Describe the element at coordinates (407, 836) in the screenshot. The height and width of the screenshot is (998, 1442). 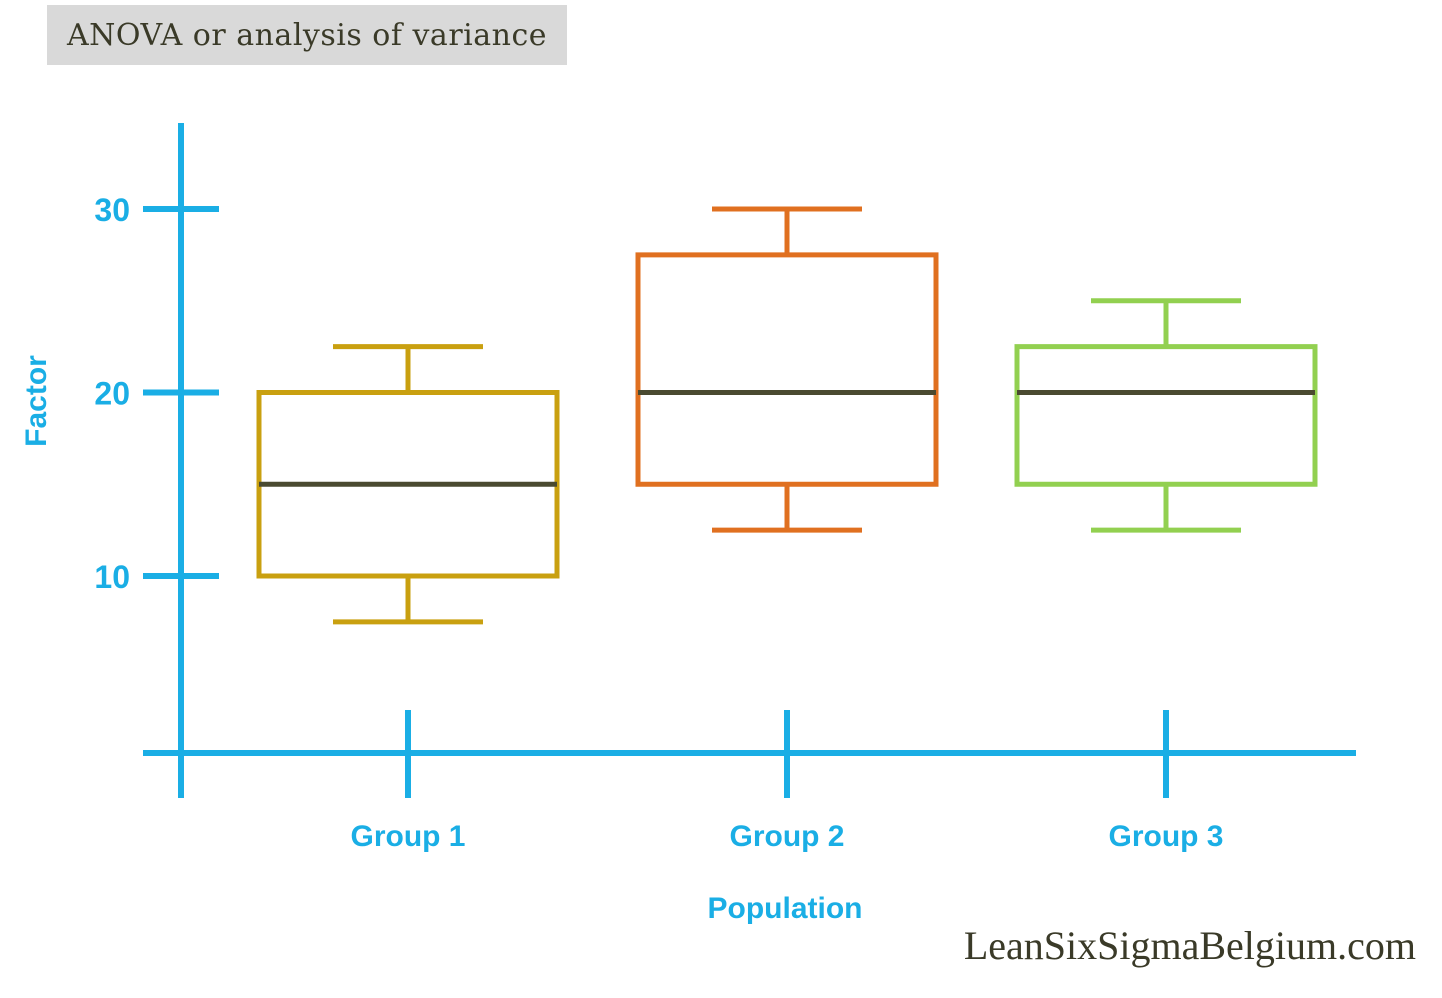
I see `x-tick-label: Group 1` at that location.